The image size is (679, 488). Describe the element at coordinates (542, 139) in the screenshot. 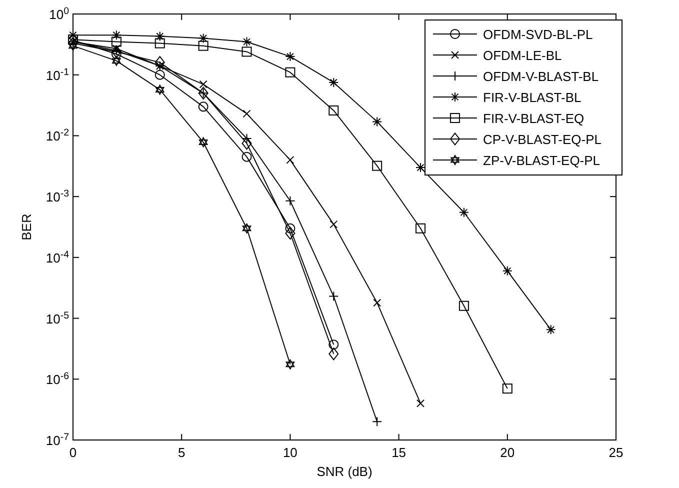

I see `legend-label: CP-V-BLAST-EQ-PL` at that location.